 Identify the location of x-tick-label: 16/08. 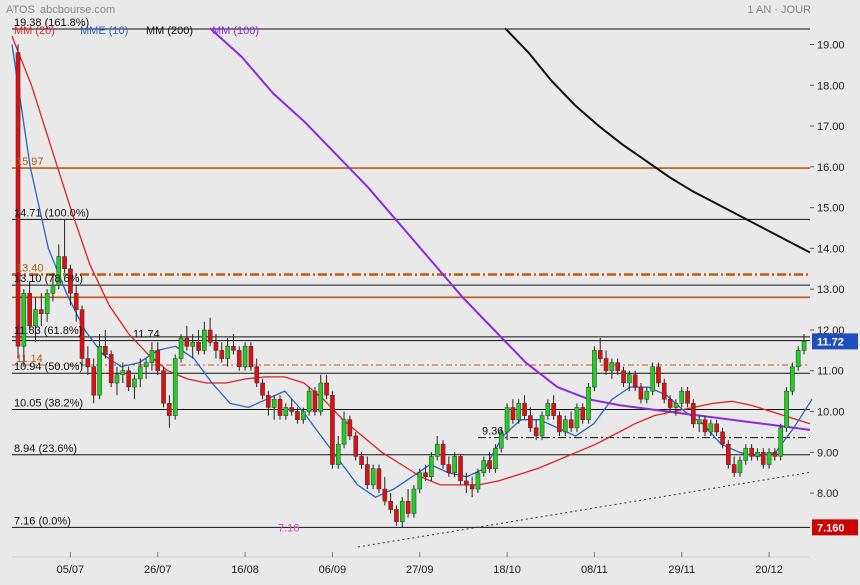
(245, 570).